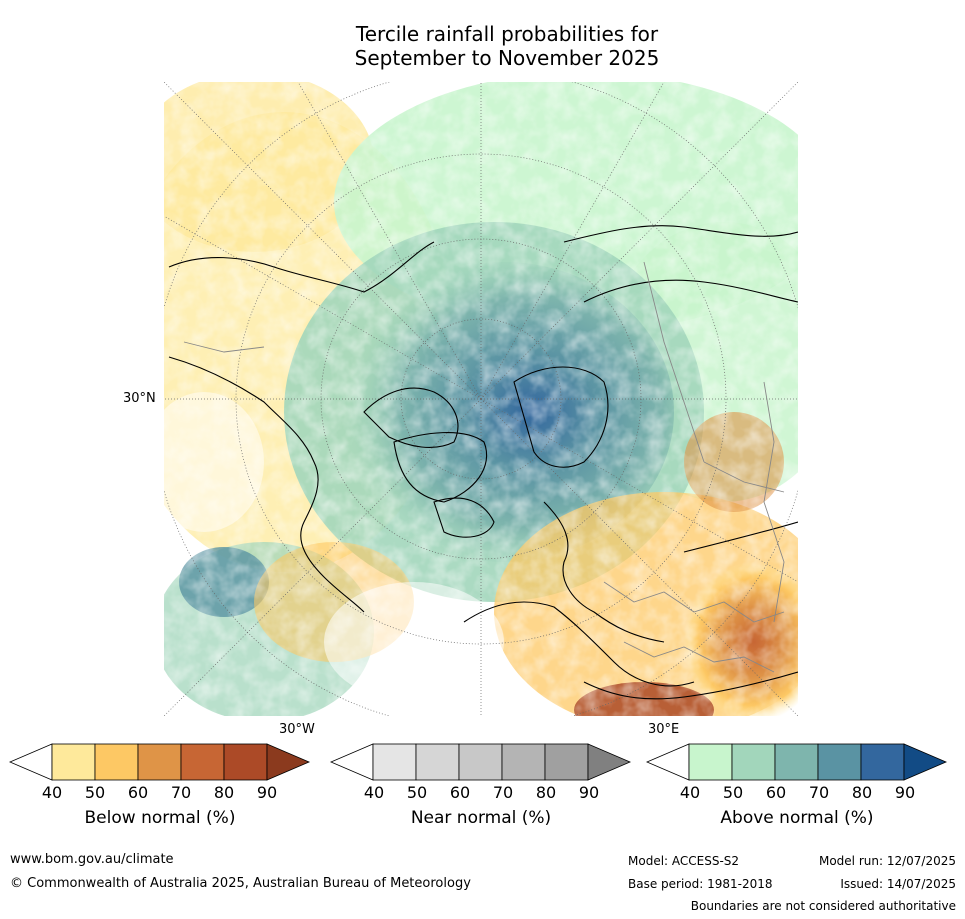 The width and height of the screenshot is (965, 919). What do you see at coordinates (417, 792) in the screenshot?
I see `near-normal-tick: 50` at bounding box center [417, 792].